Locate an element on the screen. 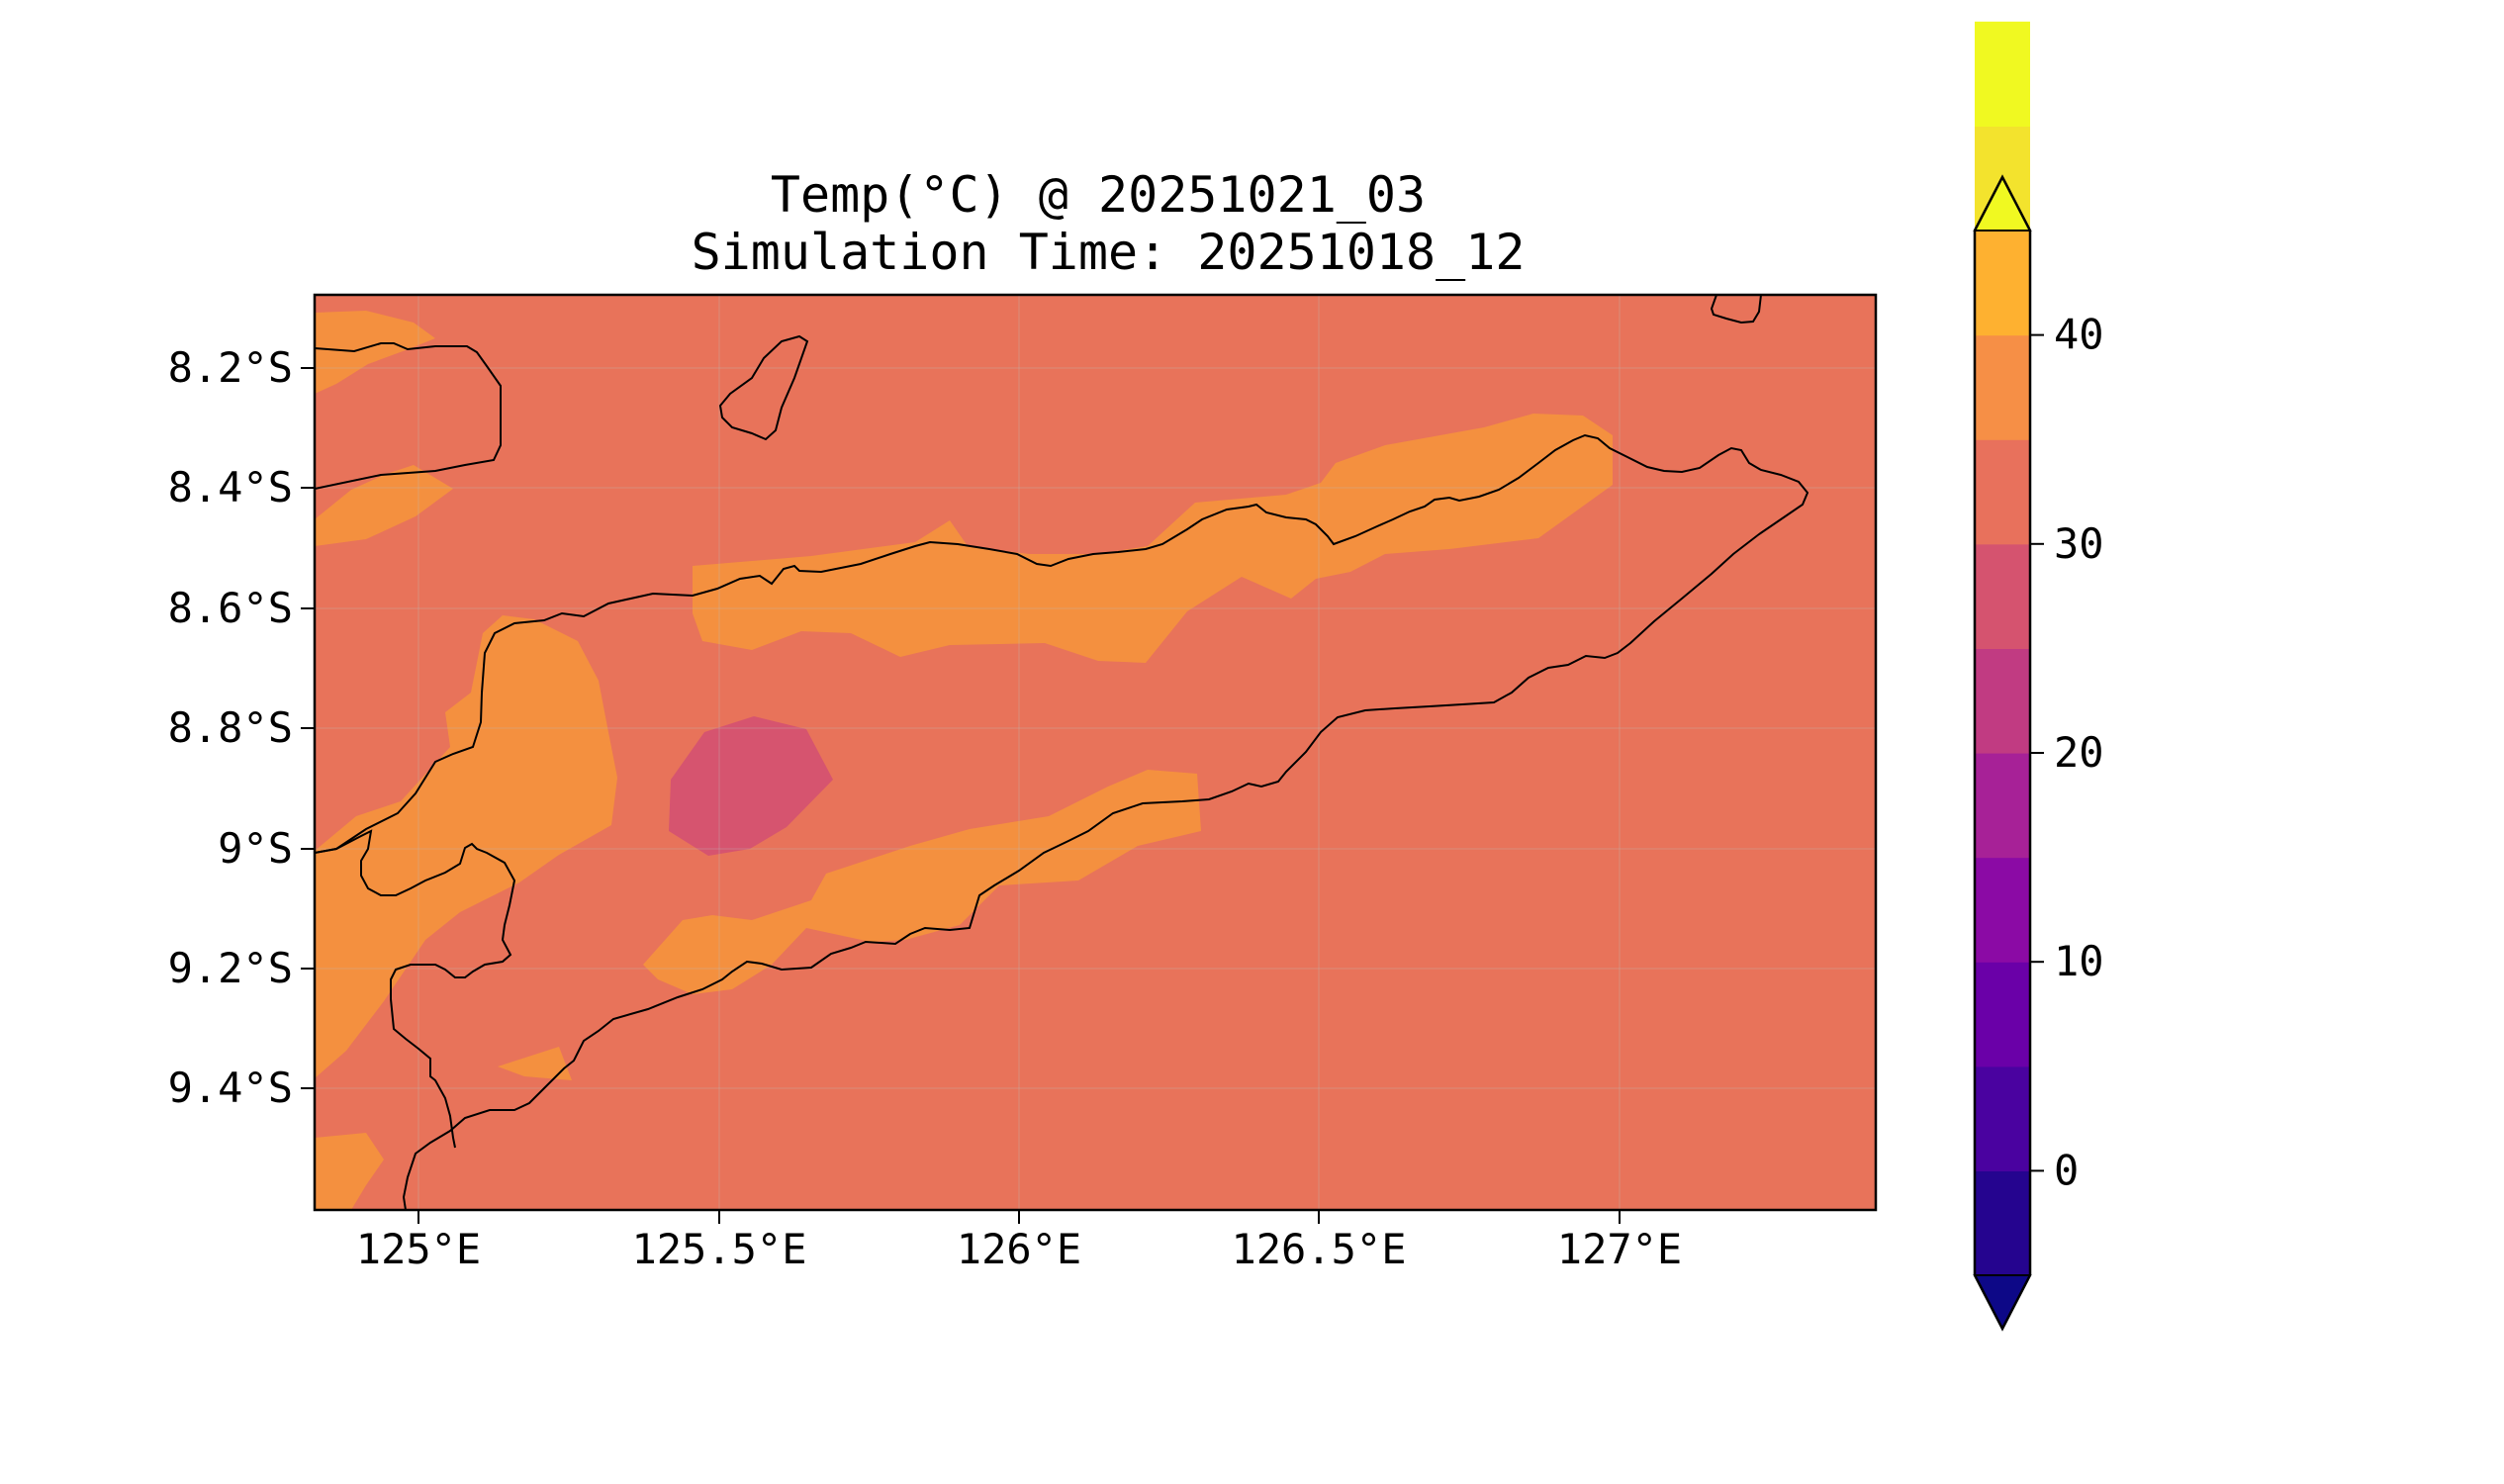 This screenshot has width=2504, height=1484. warm-band-north-coast is located at coordinates (1153, 538).